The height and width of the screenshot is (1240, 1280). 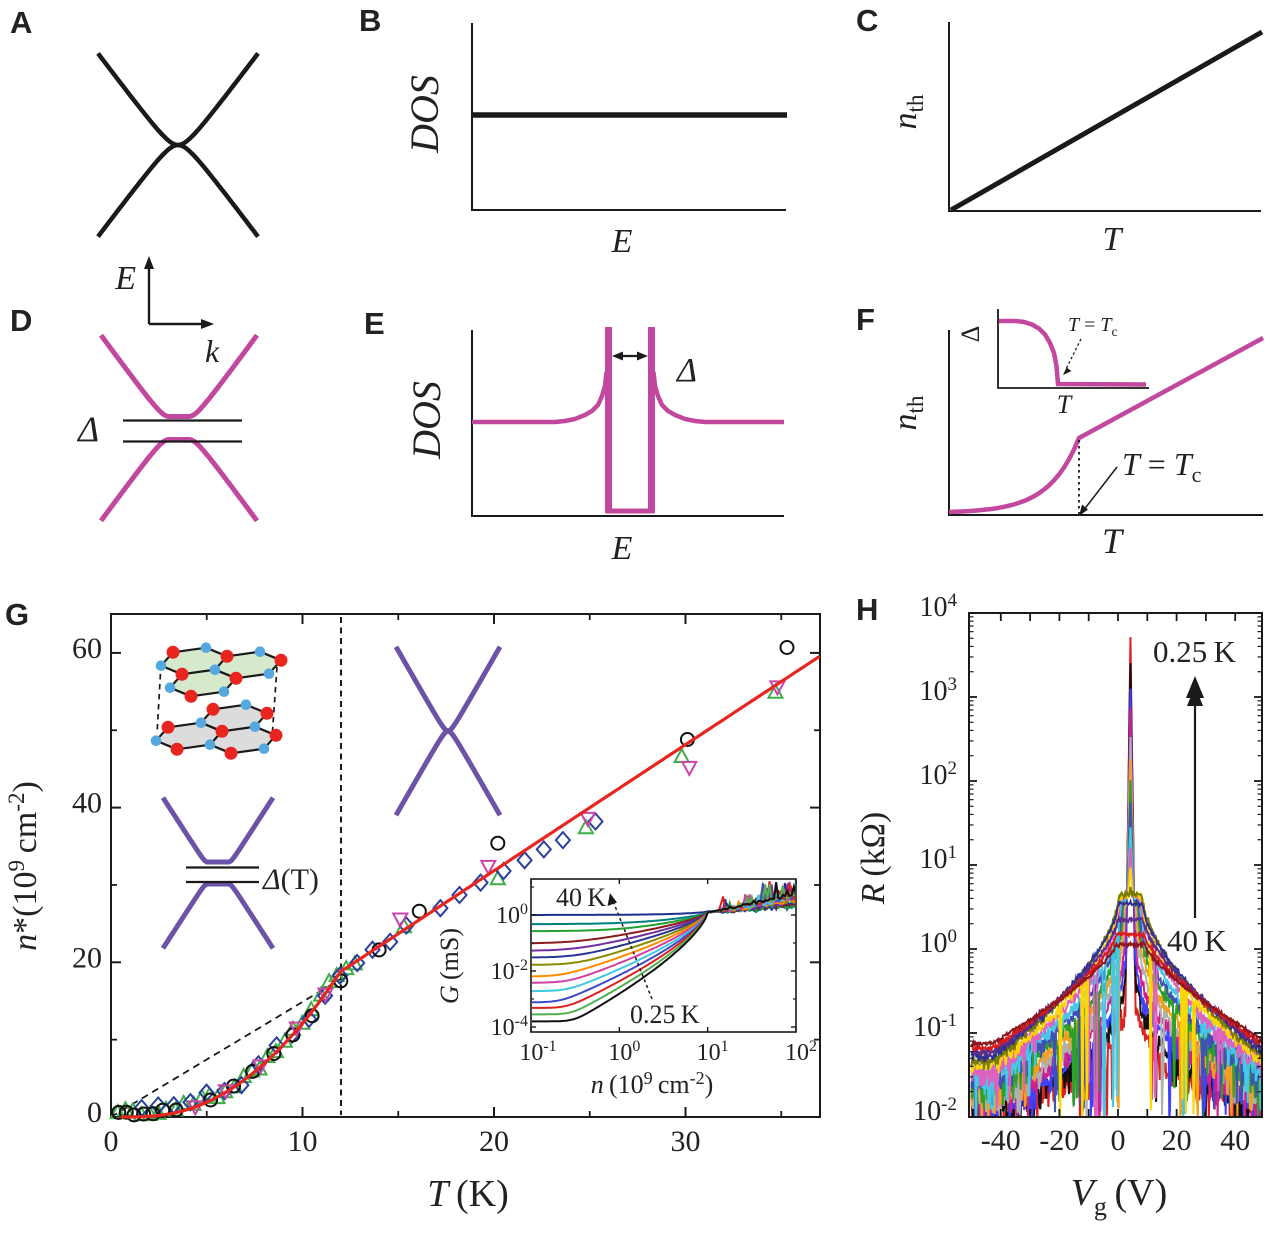 What do you see at coordinates (686, 1141) in the screenshot?
I see `svg-text: 30` at bounding box center [686, 1141].